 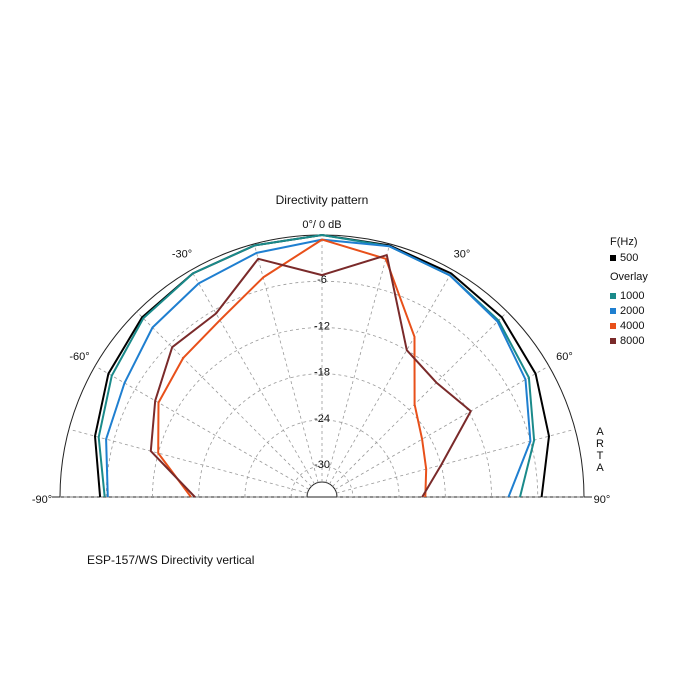 I want to click on footnote: ESP-157/WS Directivity vertical, so click(x=170, y=560).